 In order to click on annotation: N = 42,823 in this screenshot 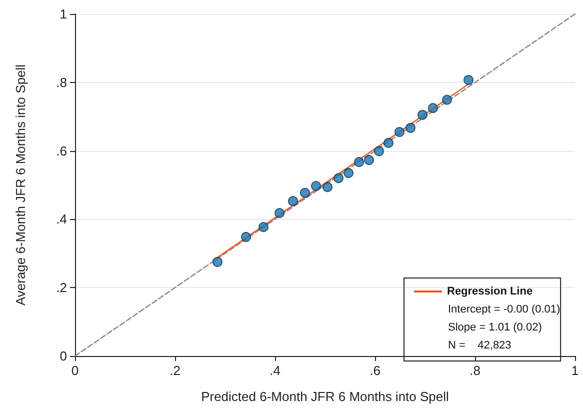, I will do `click(480, 346)`.